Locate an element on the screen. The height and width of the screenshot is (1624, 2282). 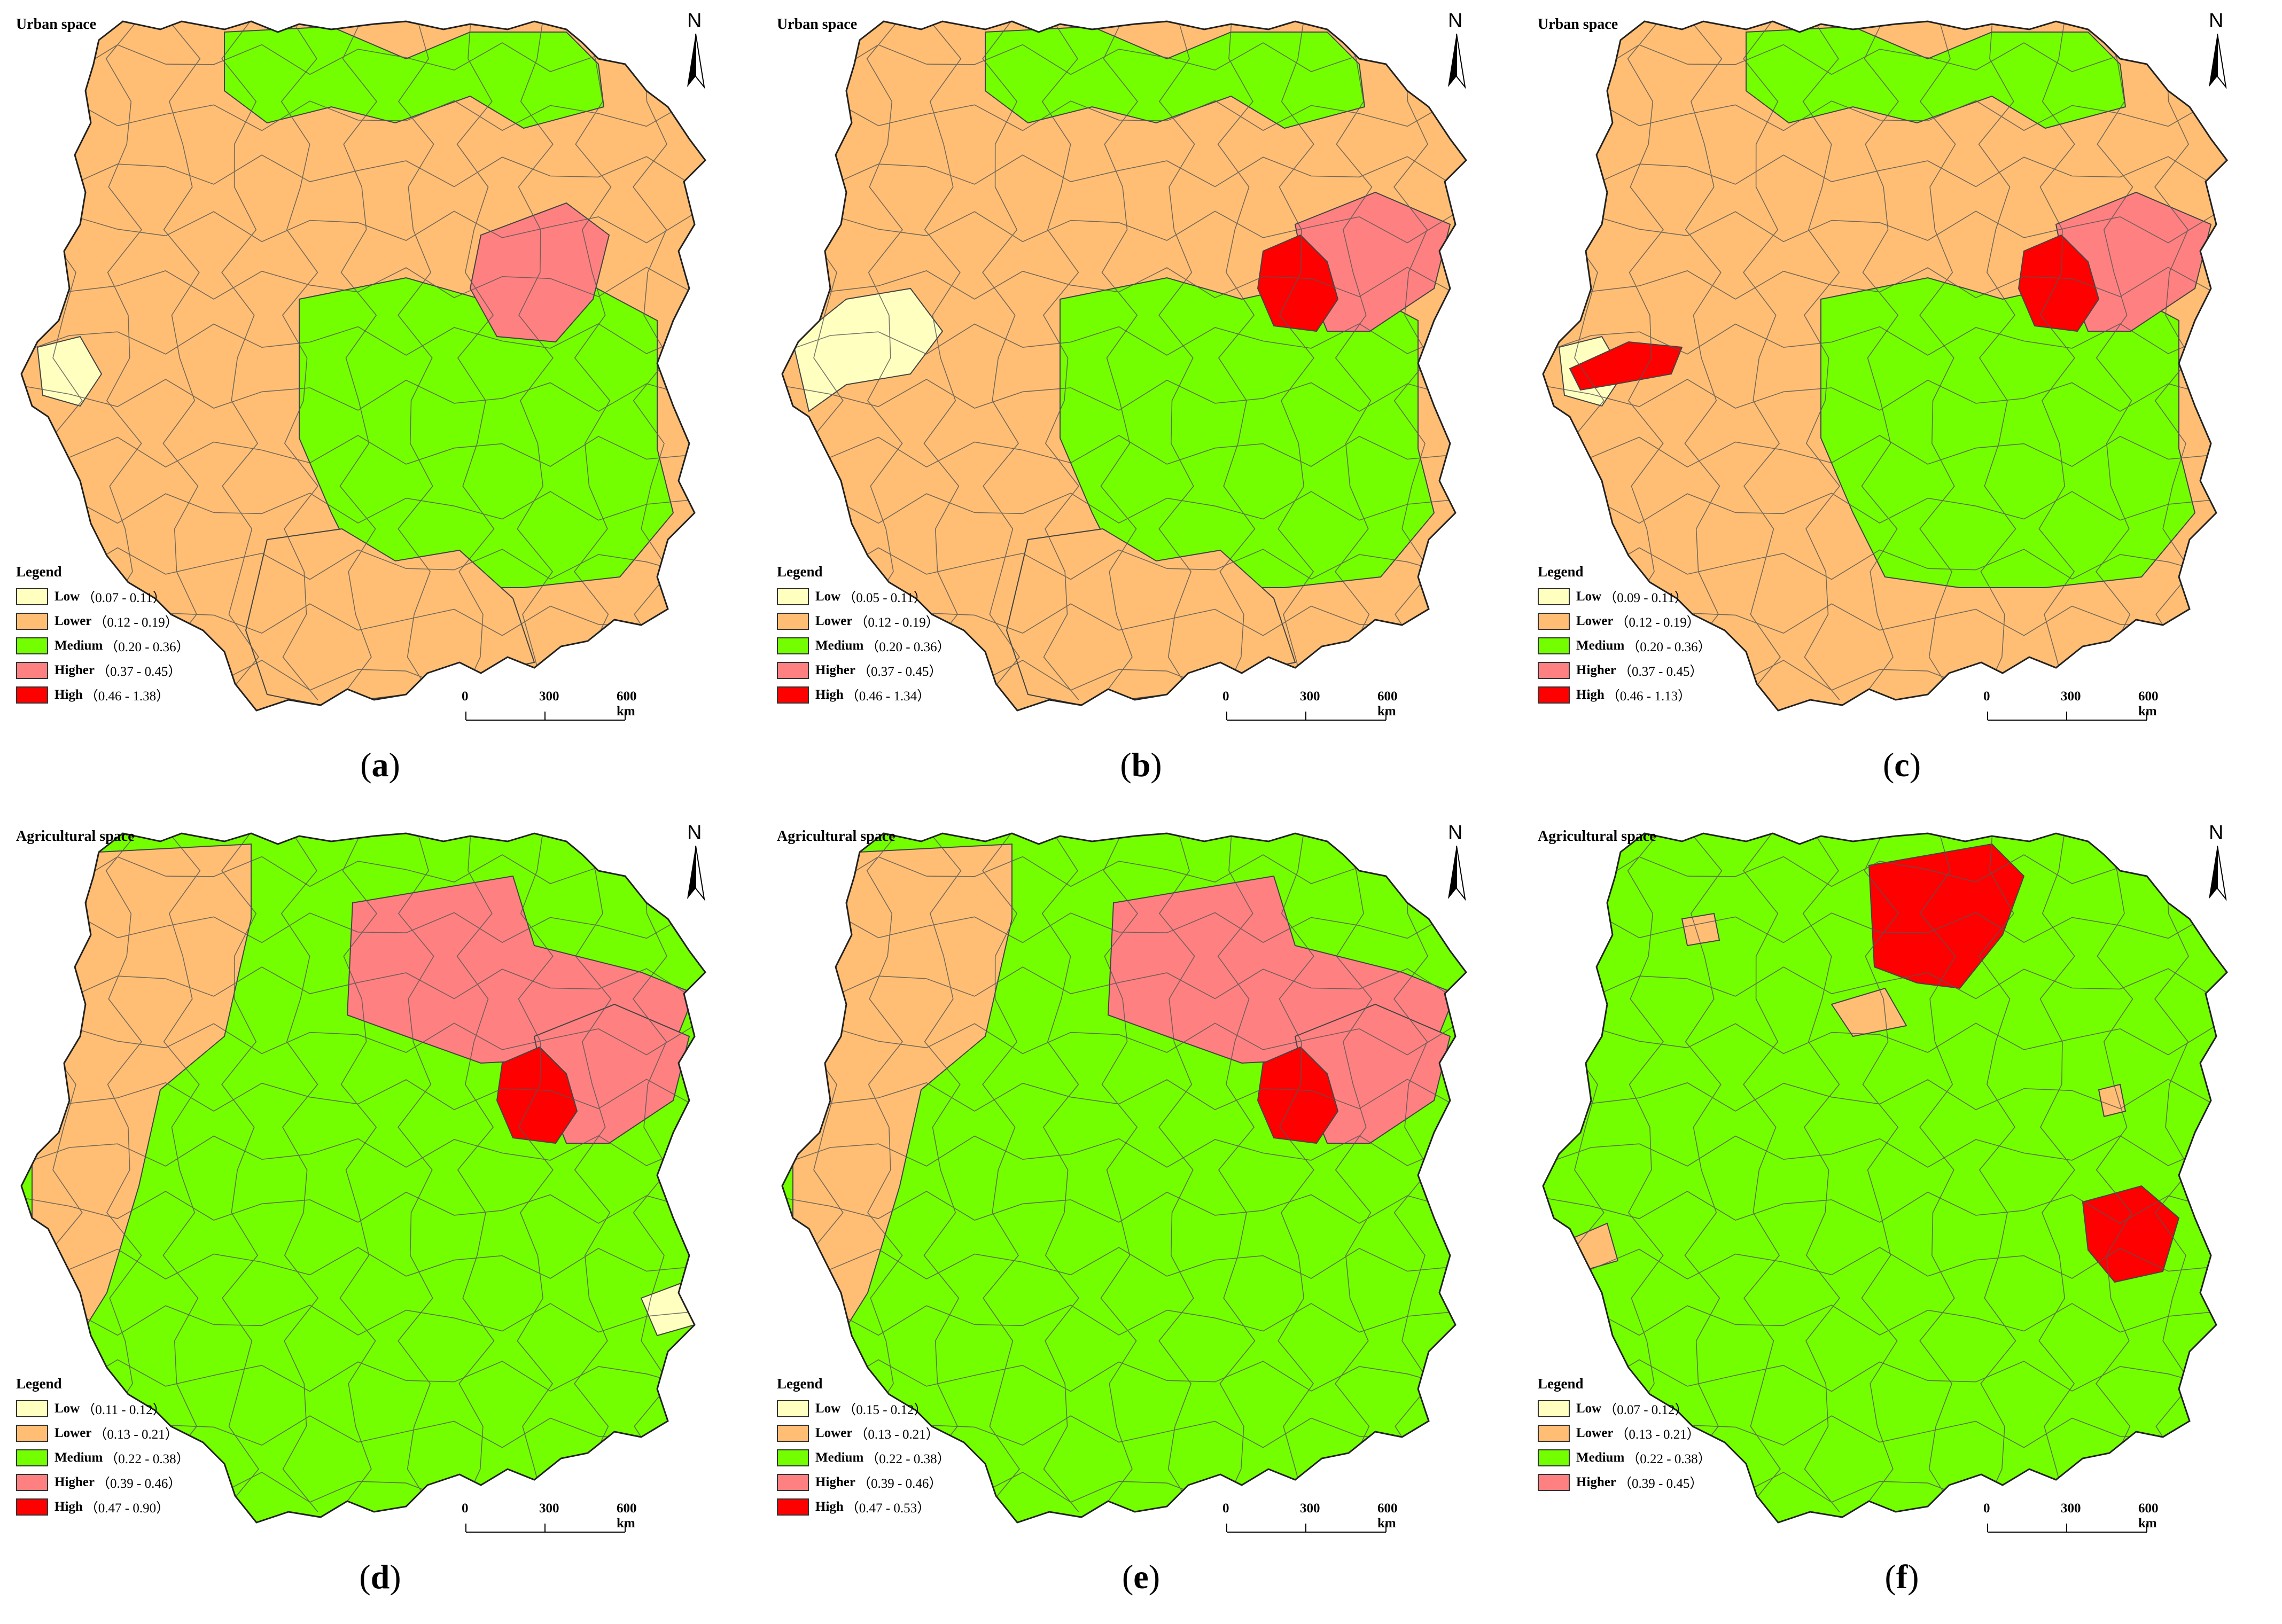
panel-caption: (b) is located at coordinates (1141, 765).